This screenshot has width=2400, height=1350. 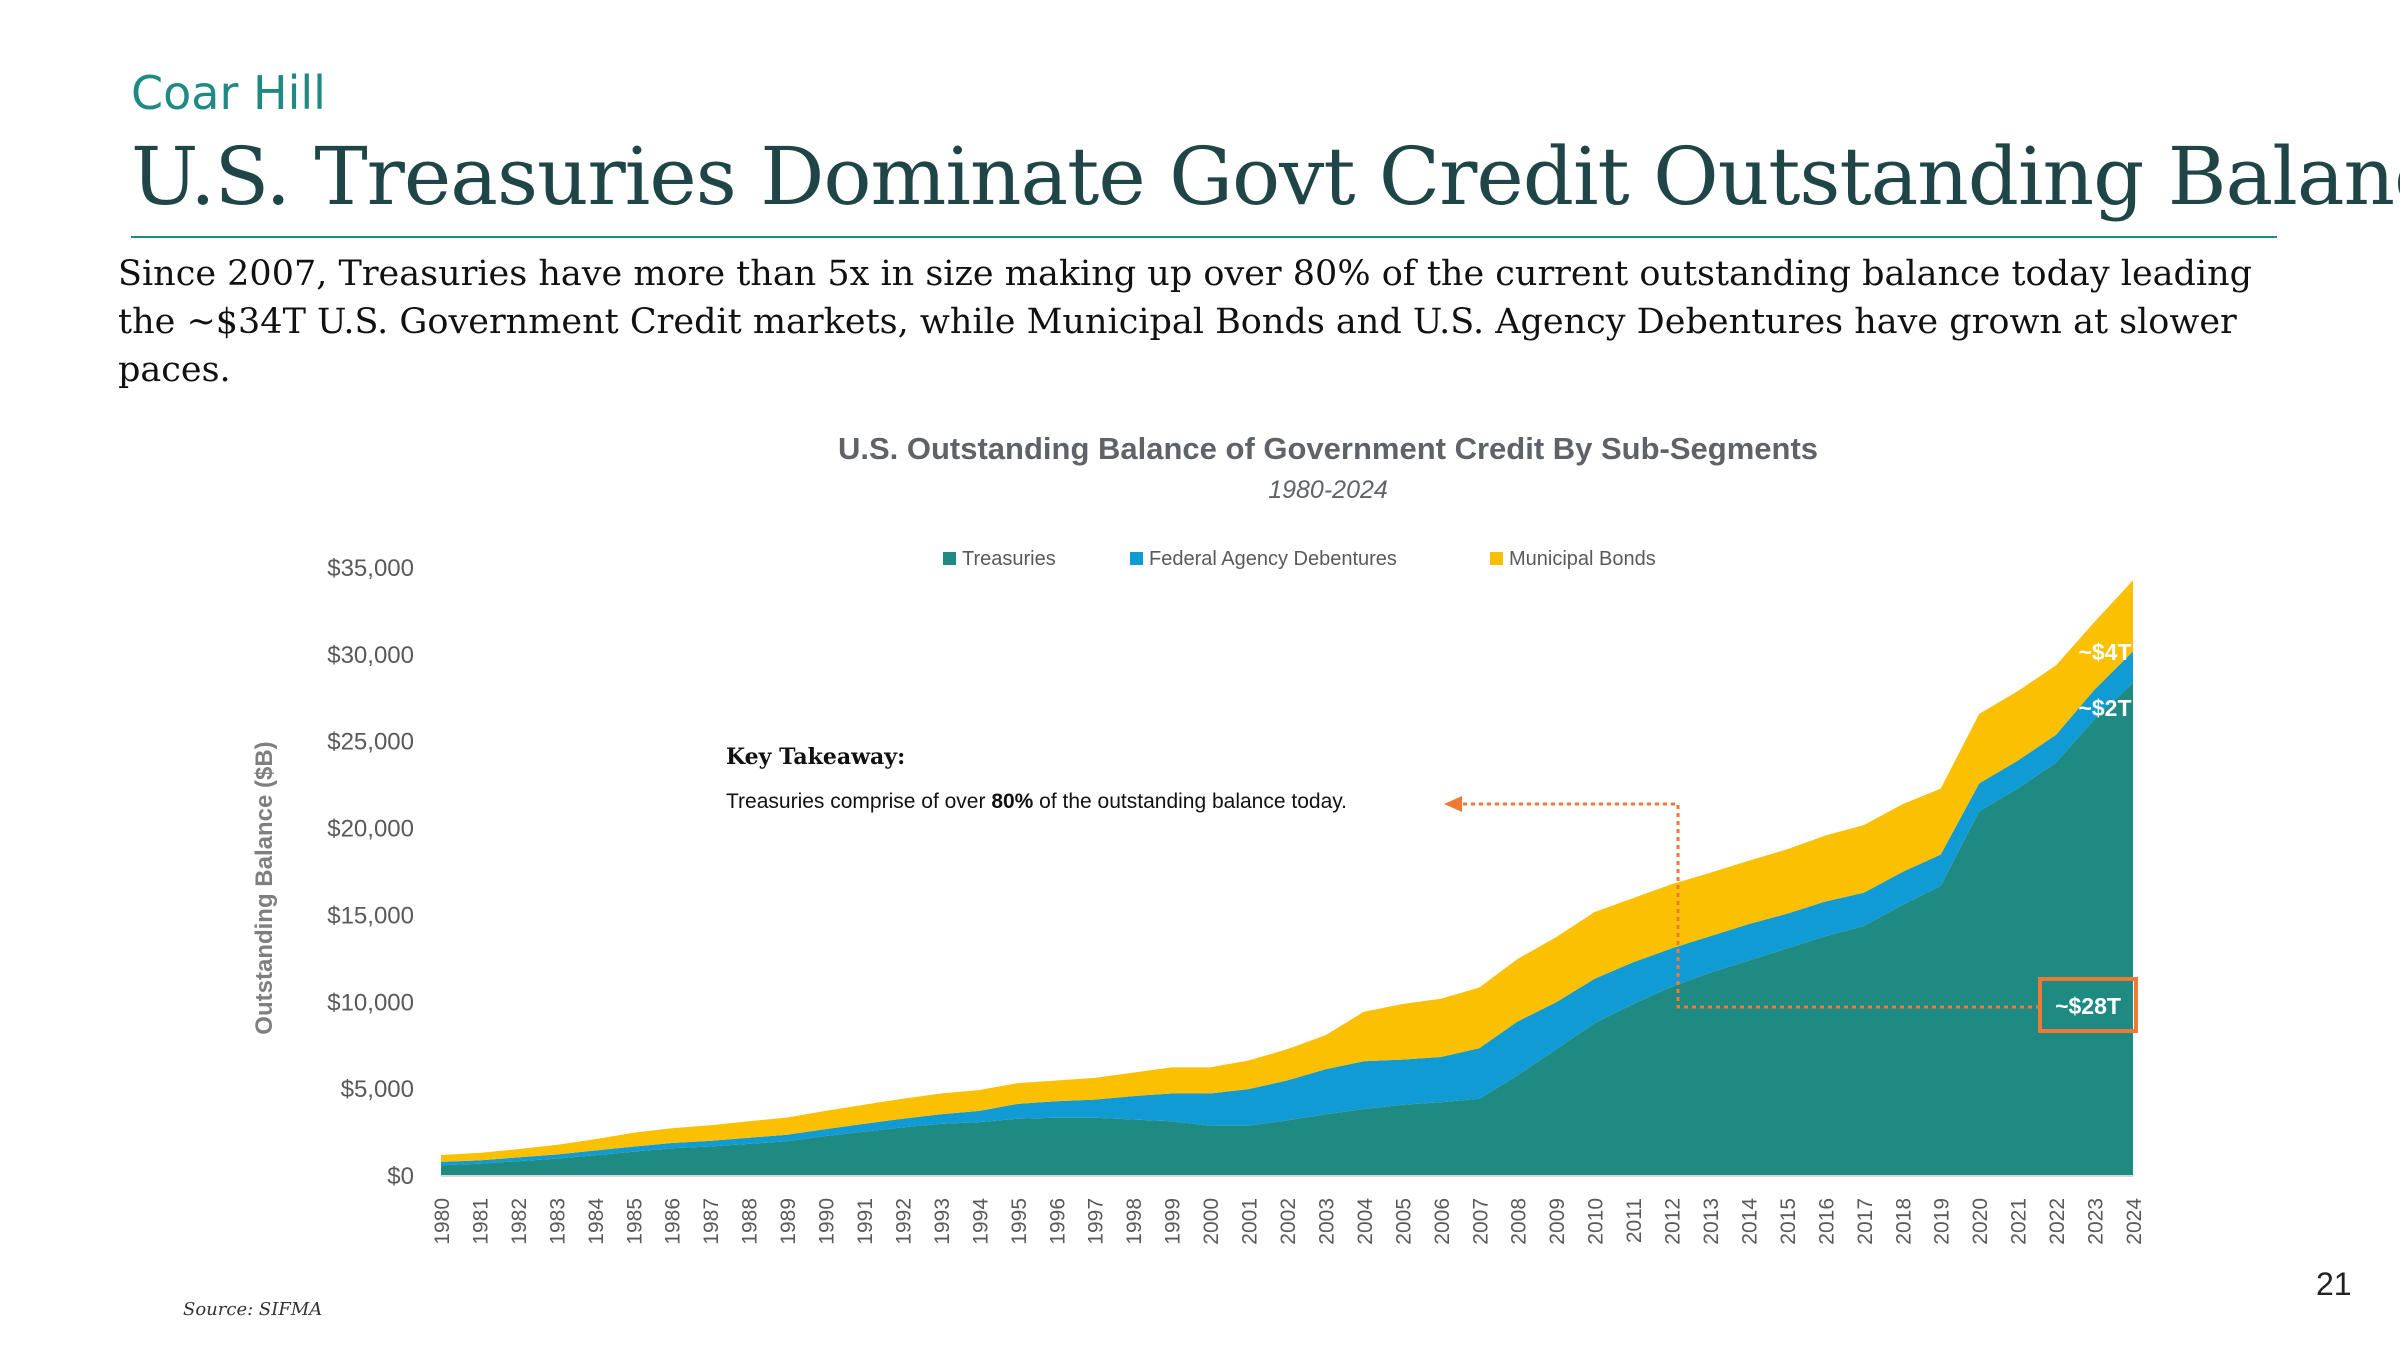 What do you see at coordinates (1582, 559) in the screenshot?
I see `legend-label: Municipal Bonds` at bounding box center [1582, 559].